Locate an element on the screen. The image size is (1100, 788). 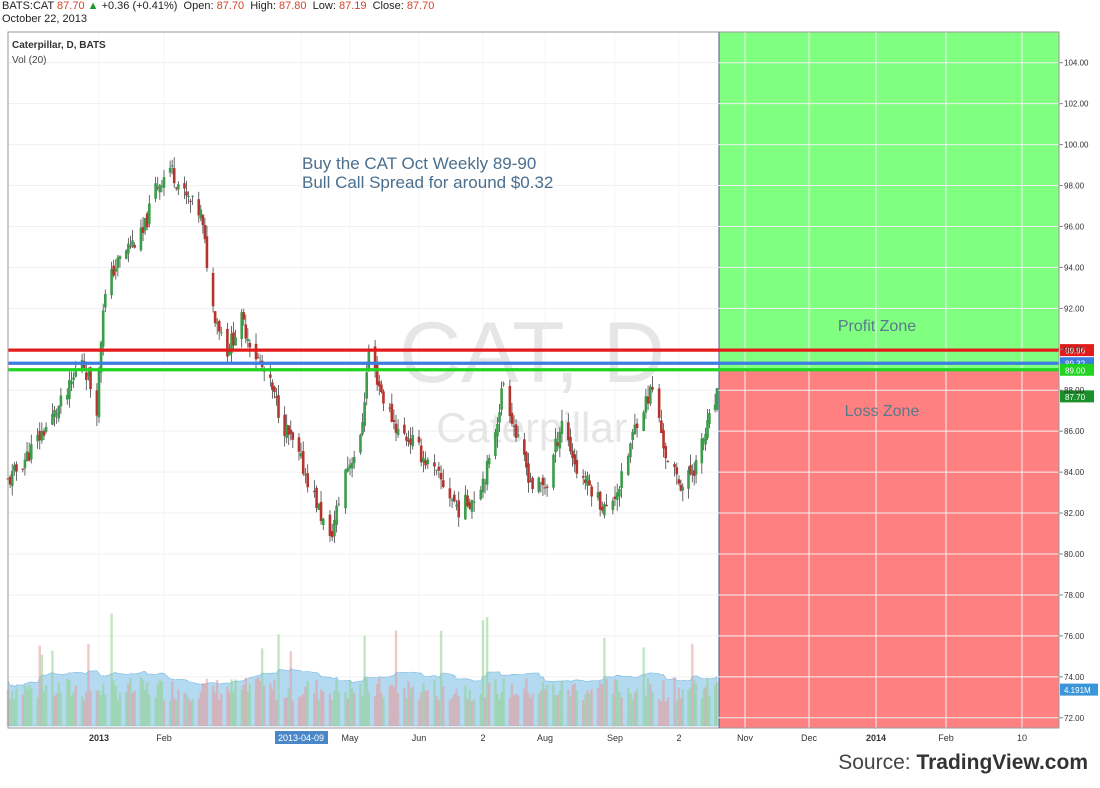
source-prefix: Source: is located at coordinates (877, 762).